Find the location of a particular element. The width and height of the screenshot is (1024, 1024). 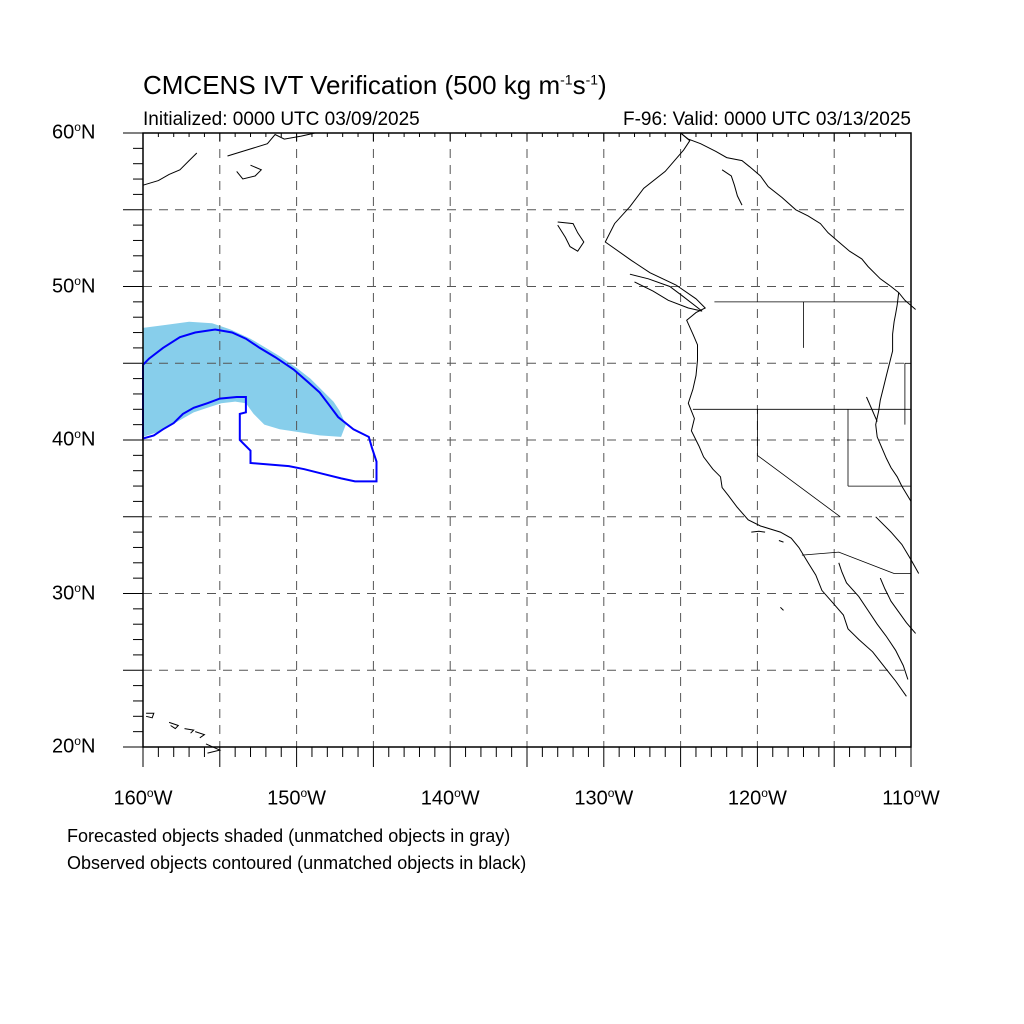

title-mid: s is located at coordinates (579, 85).